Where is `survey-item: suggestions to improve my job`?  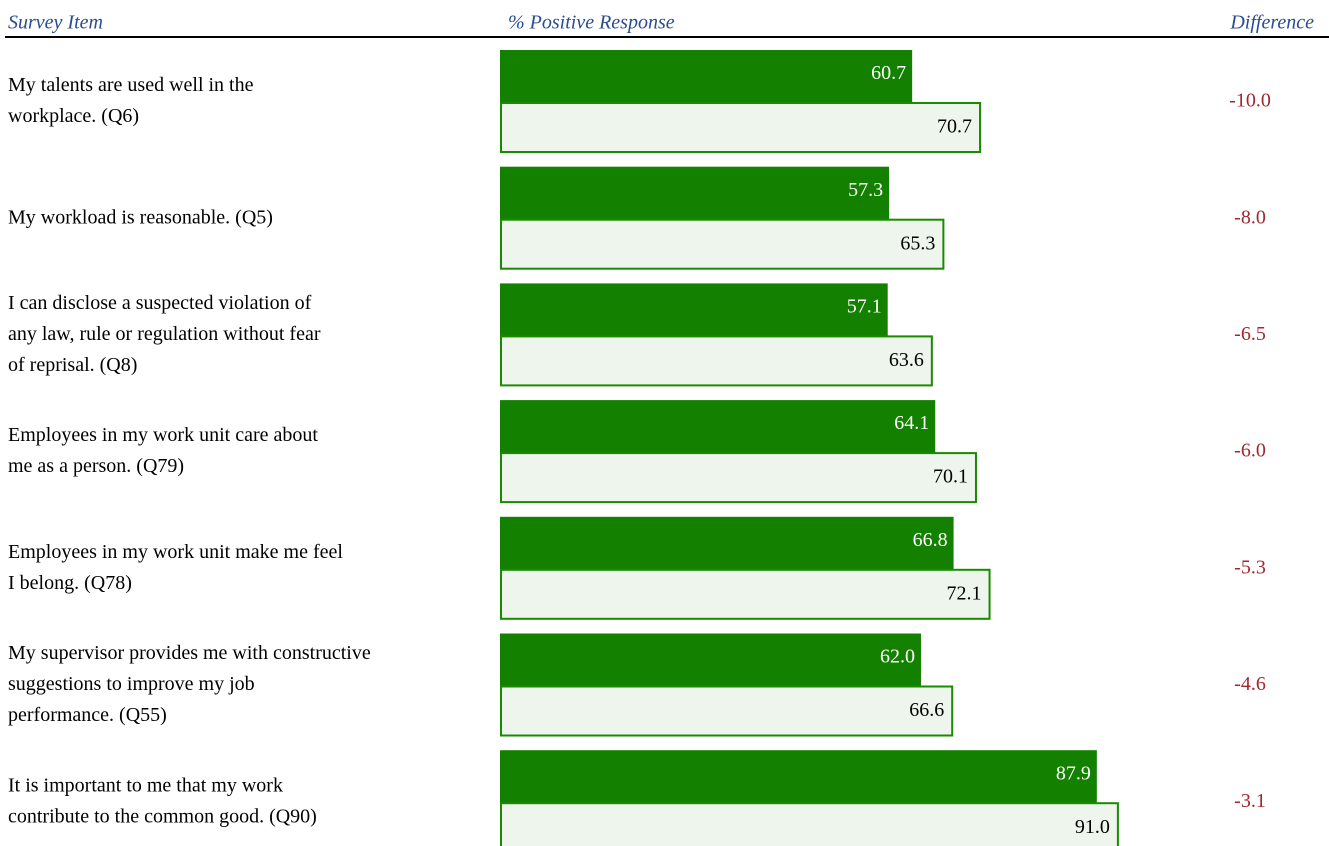 survey-item: suggestions to improve my job is located at coordinates (131, 684).